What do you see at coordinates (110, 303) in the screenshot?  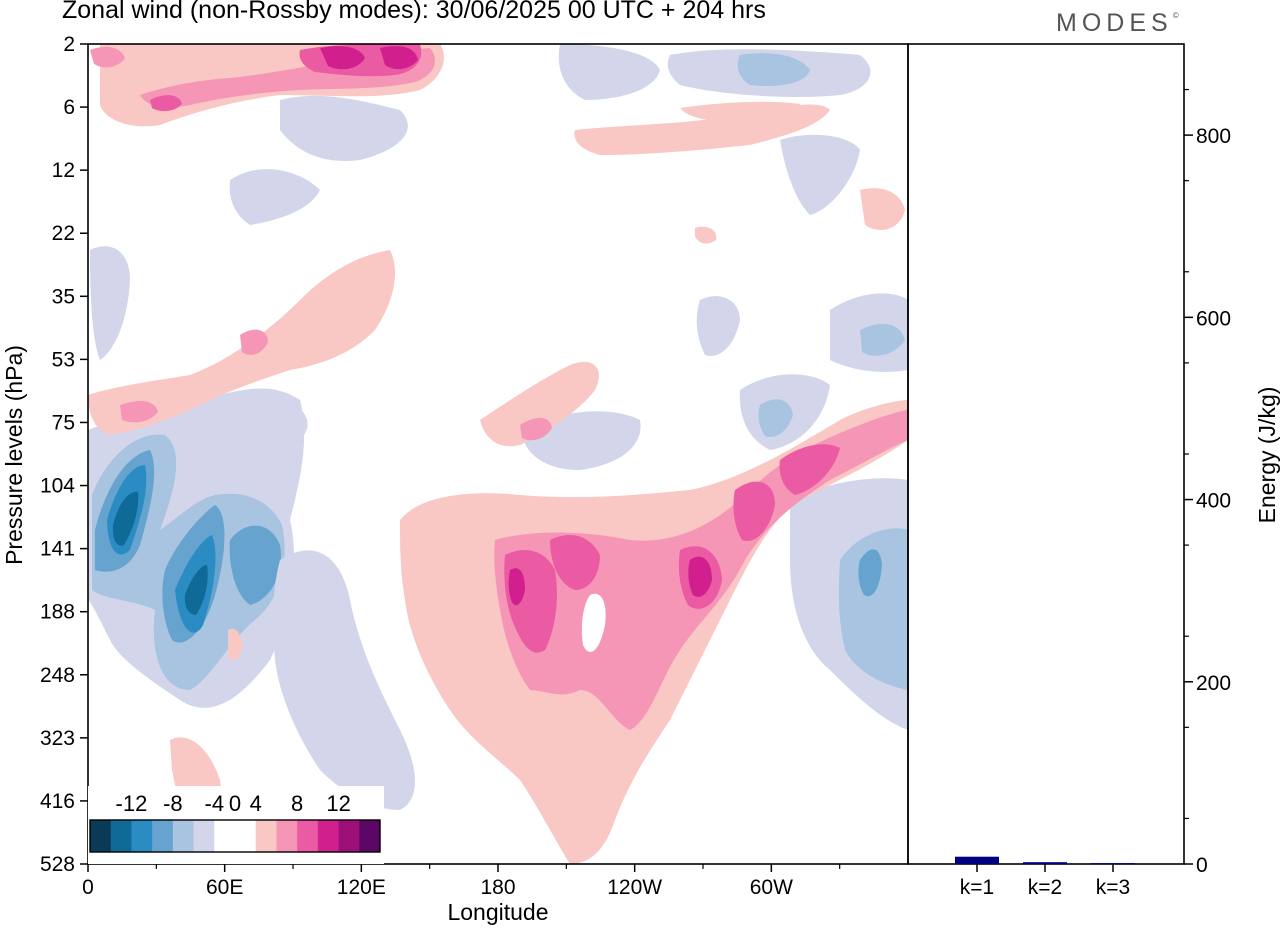 I see `neg-region-upper-a` at bounding box center [110, 303].